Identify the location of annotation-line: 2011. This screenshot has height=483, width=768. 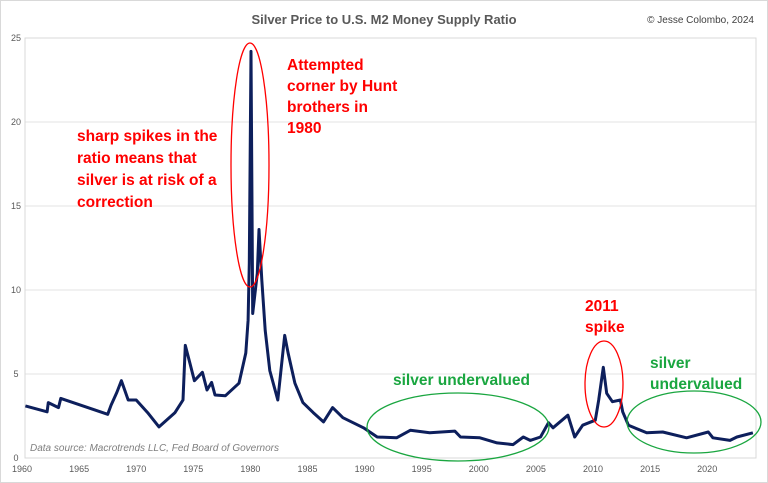
(602, 306).